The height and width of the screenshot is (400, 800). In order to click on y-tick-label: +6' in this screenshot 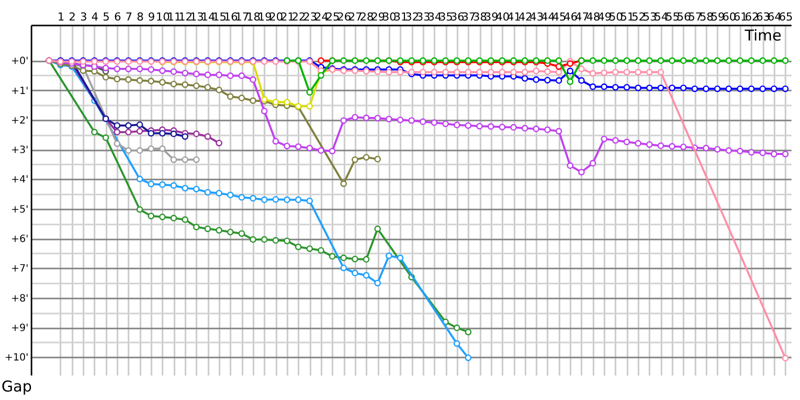, I will do `click(19, 240)`.